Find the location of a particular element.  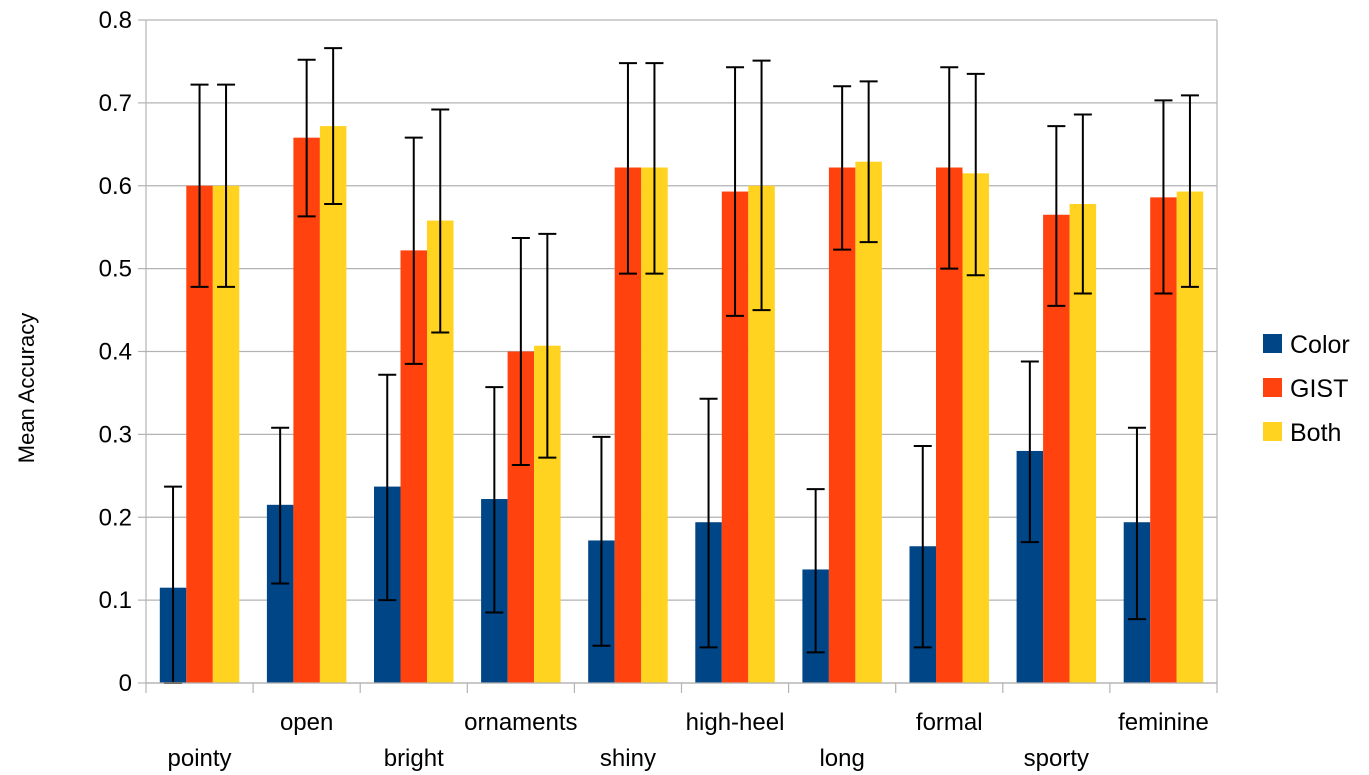

error-bar-gist-bright is located at coordinates (413, 250).